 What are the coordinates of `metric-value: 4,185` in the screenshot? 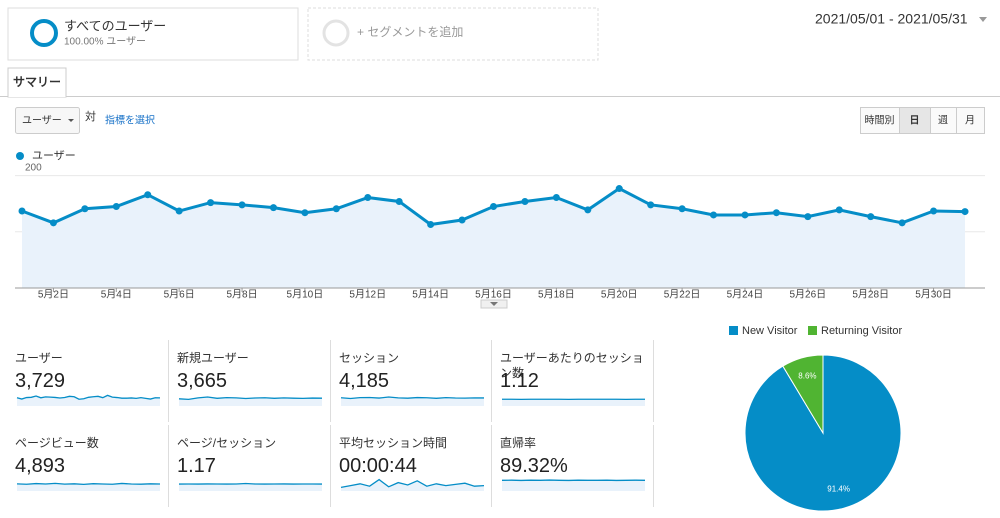 It's located at (364, 381).